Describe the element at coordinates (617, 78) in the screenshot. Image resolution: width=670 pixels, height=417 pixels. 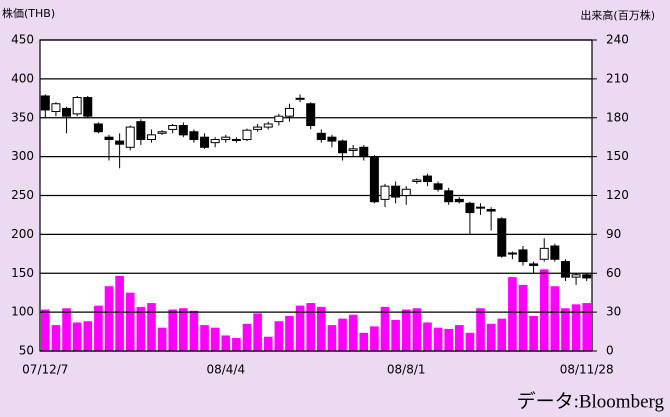
I see `y2-tick-label: 210` at that location.